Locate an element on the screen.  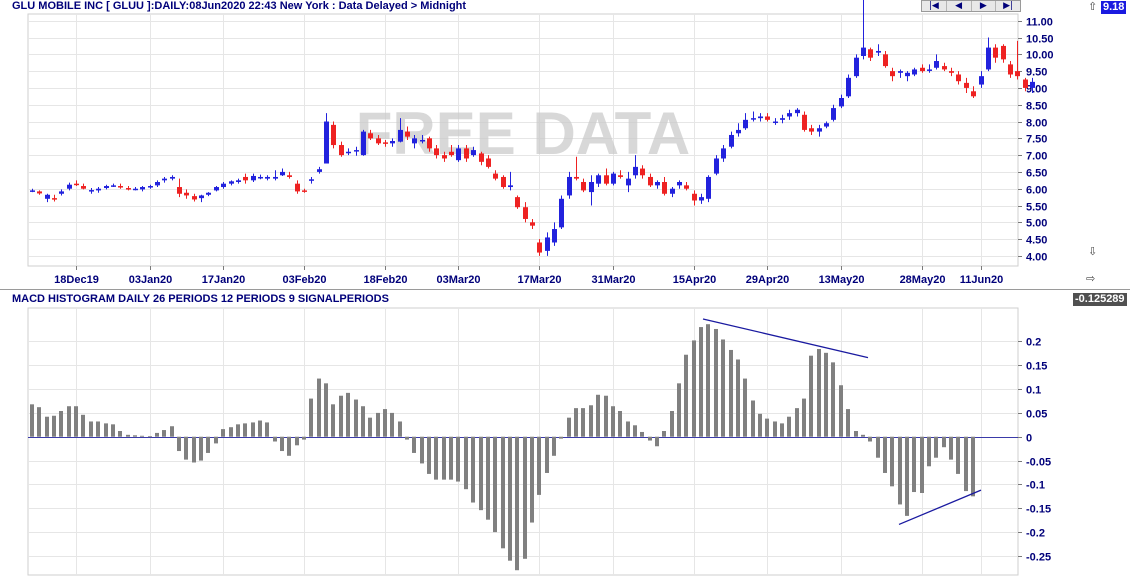
up-arrow-icon: ⇧ is located at coordinates (1093, 6).